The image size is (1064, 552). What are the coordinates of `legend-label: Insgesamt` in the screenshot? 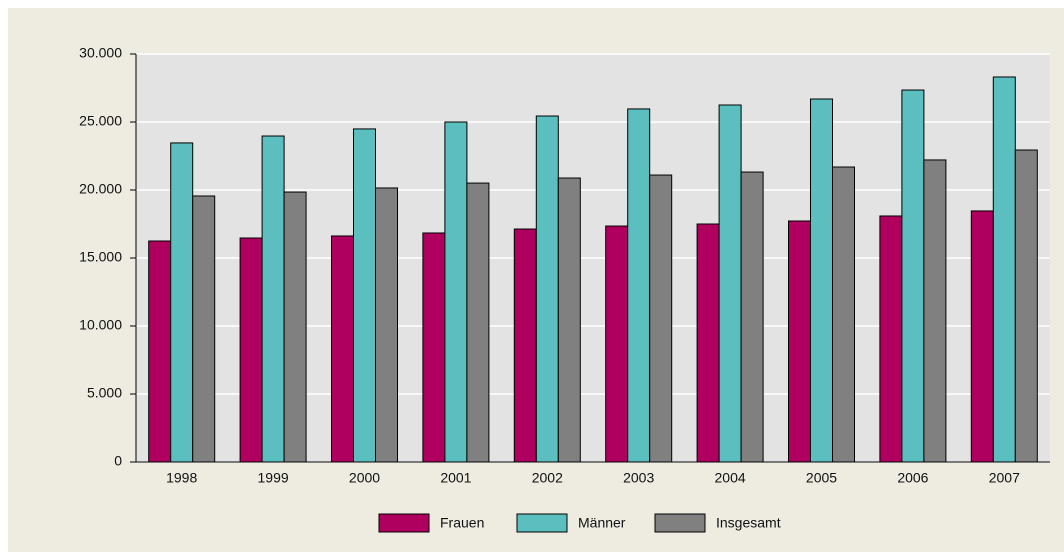 It's located at (748, 523).